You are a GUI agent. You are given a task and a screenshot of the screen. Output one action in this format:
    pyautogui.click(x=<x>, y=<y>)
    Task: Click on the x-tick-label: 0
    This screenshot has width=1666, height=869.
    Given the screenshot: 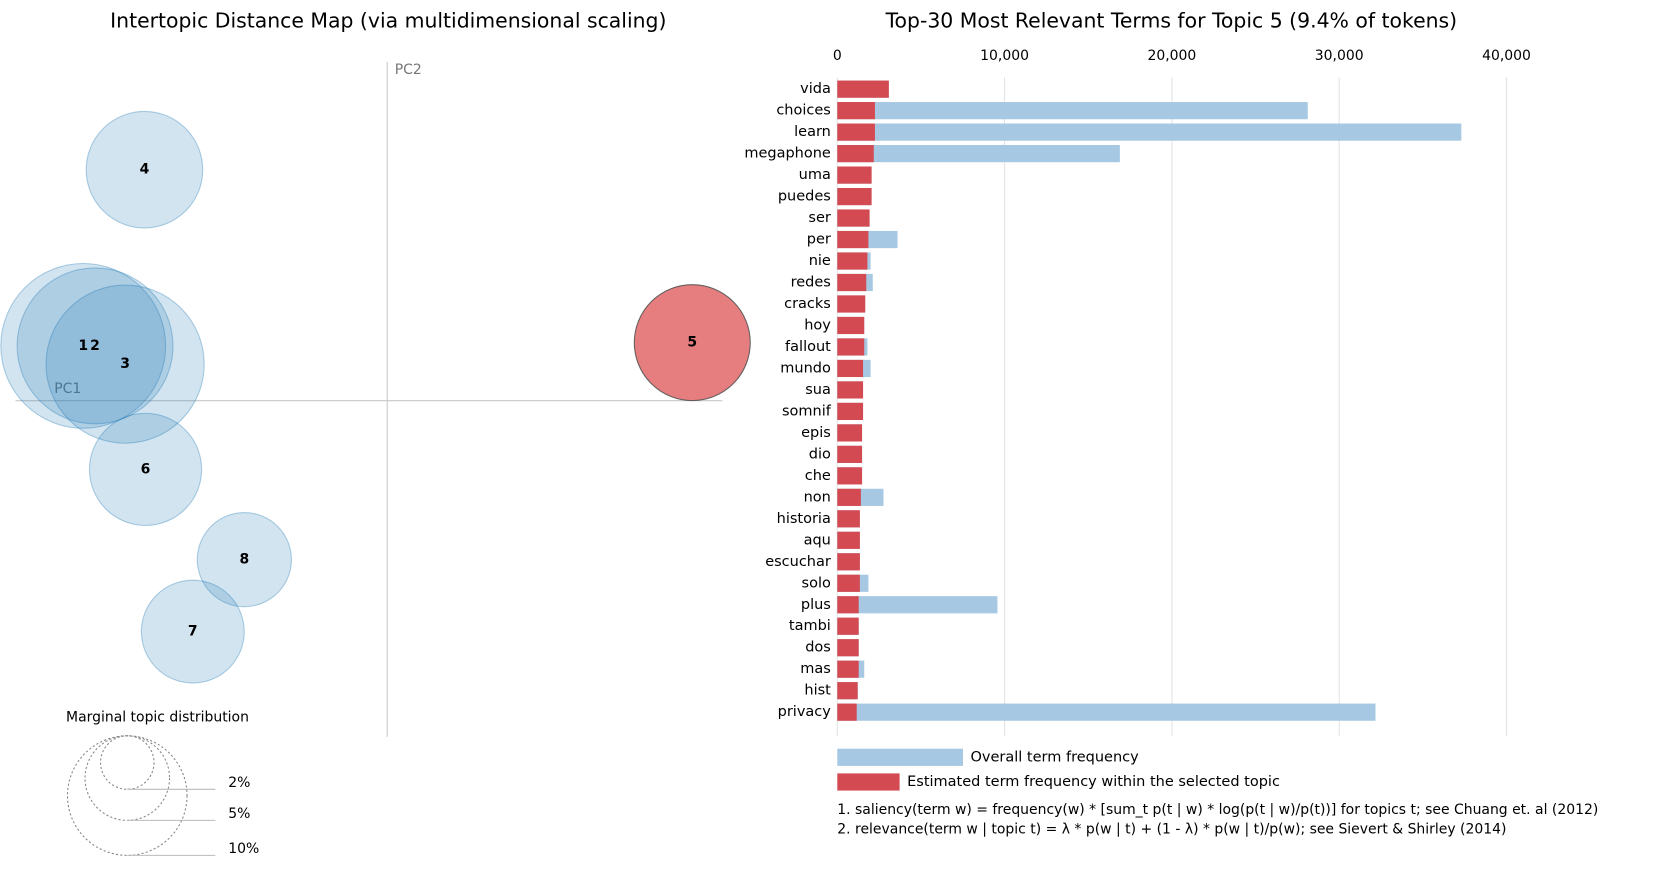 What is the action you would take?
    pyautogui.click(x=837, y=56)
    